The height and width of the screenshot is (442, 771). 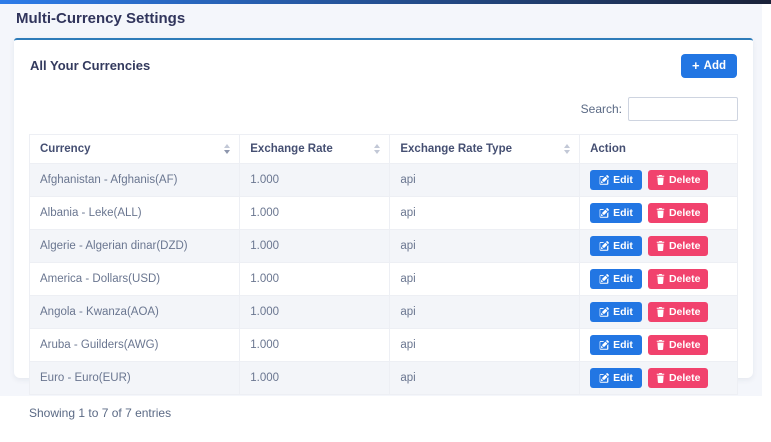 I want to click on currency-cell: Afghanistan - Afghanis(AF), so click(x=134, y=180).